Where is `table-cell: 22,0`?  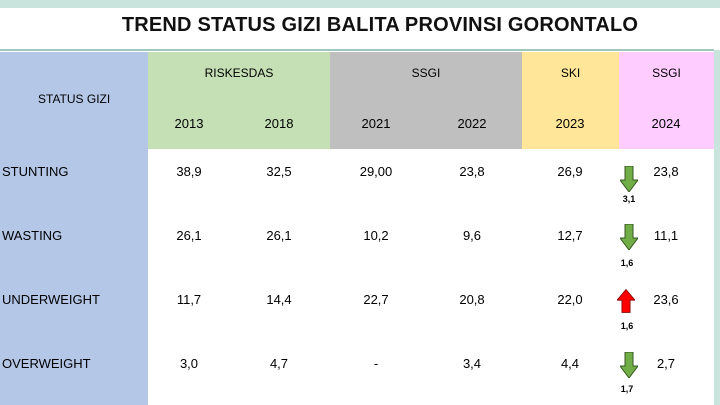 table-cell: 22,0 is located at coordinates (570, 299).